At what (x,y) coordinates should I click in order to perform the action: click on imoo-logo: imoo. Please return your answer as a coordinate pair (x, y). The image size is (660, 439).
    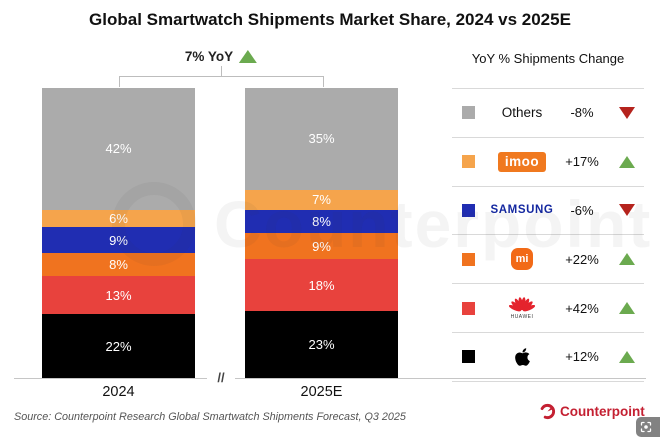
    Looking at the image, I should click on (522, 161).